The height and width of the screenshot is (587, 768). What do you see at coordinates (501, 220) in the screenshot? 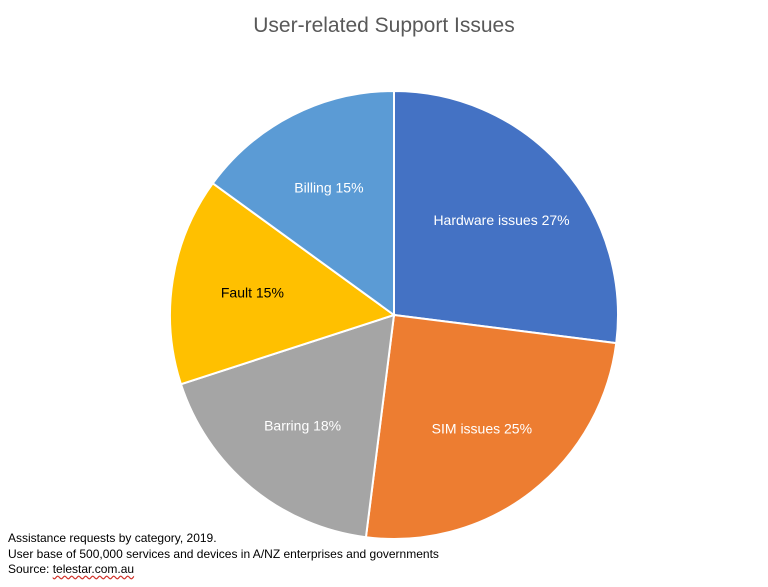
I see `data-label-hardware-issues: Hardware issues 27%` at bounding box center [501, 220].